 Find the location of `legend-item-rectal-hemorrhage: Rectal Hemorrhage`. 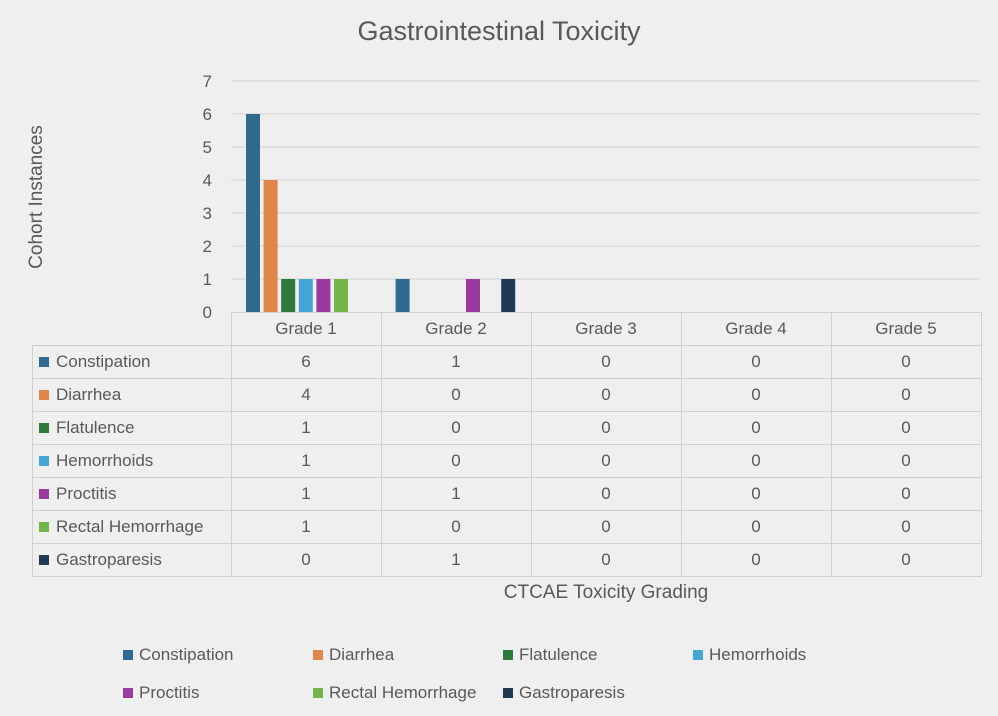

legend-item-rectal-hemorrhage: Rectal Hemorrhage is located at coordinates (394, 693).